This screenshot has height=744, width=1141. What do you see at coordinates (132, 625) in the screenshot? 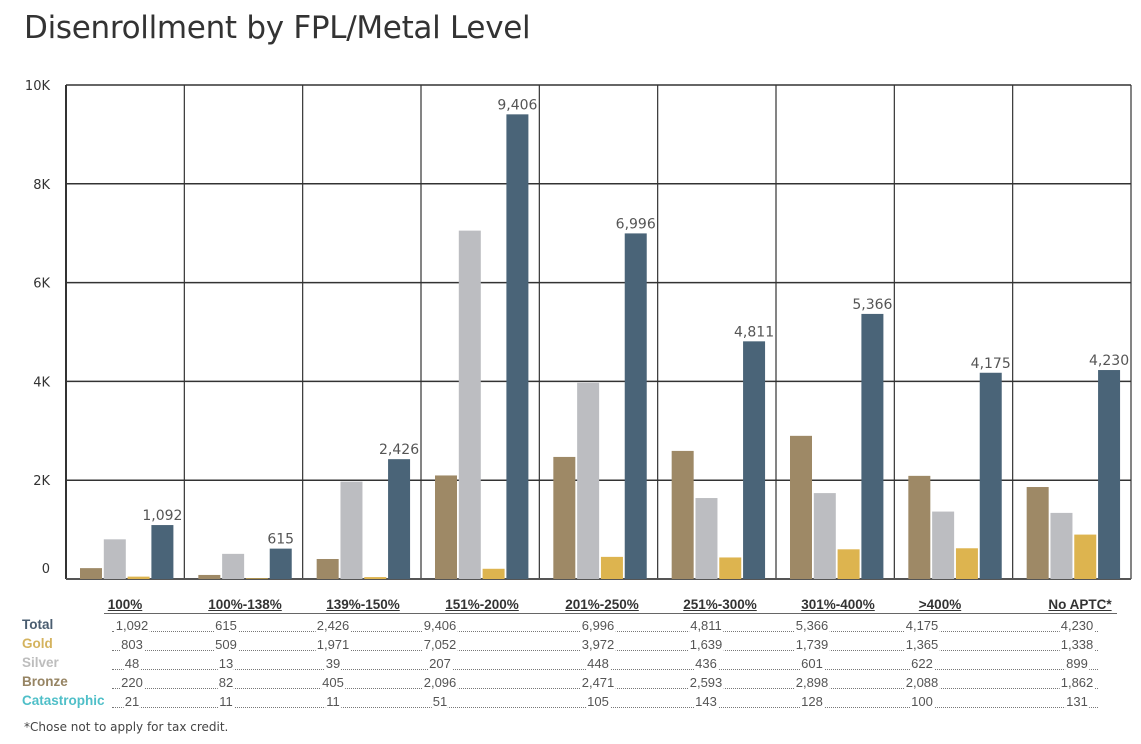
I see `table-cell: 1,092` at bounding box center [132, 625].